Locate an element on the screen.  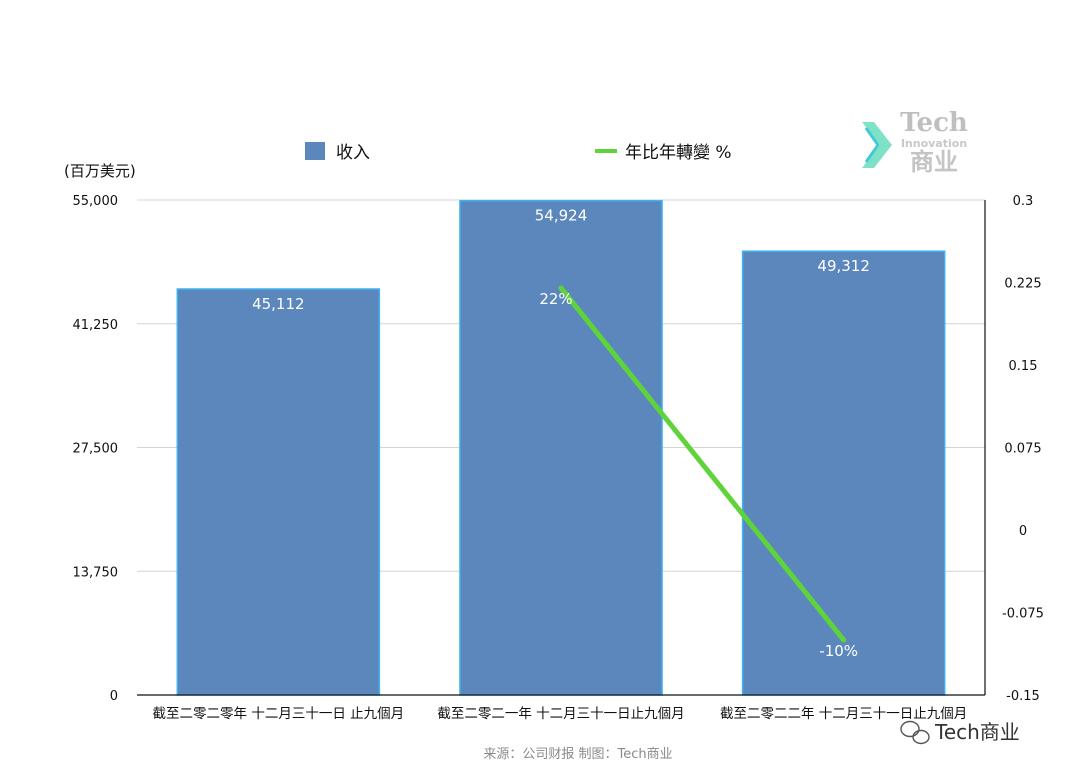
watermark-text: Tech商业 is located at coordinates (977, 732).